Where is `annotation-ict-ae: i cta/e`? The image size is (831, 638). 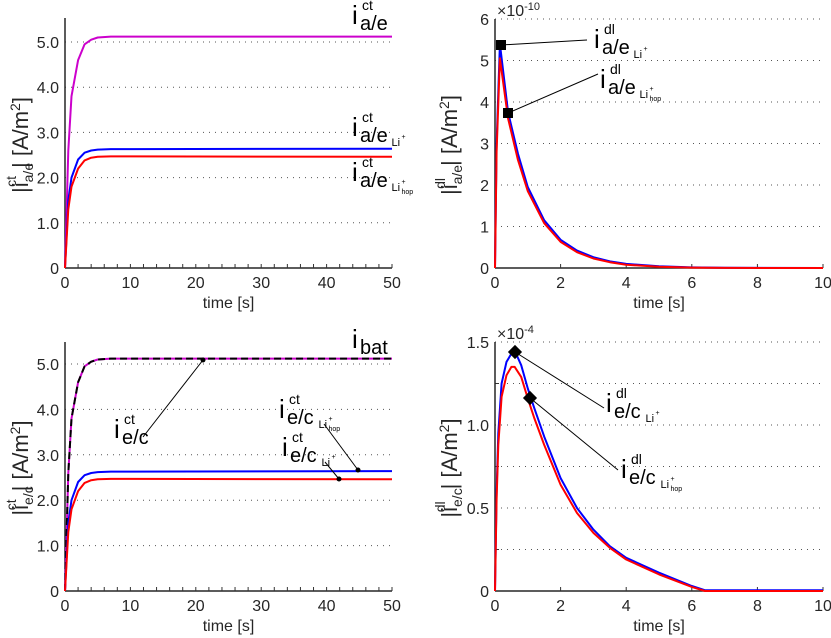
annotation-ict-ae: i cta/e is located at coordinates (370, 17).